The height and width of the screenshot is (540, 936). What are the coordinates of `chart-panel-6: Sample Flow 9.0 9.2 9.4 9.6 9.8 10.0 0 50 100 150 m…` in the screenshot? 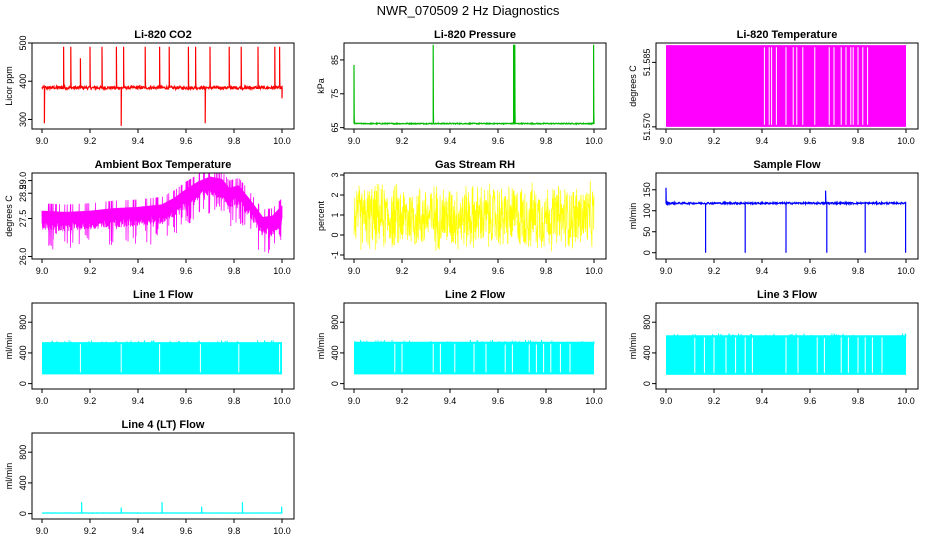 It's located at (773, 217).